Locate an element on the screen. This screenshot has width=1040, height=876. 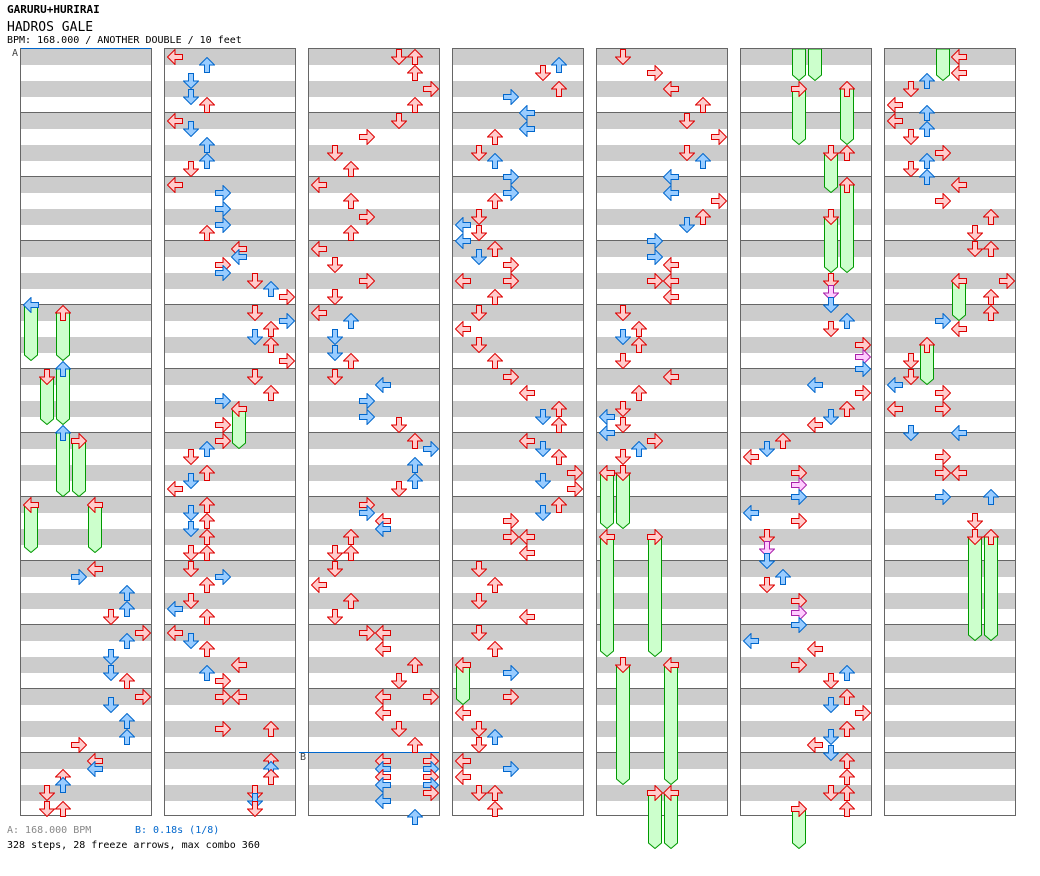
chart-column is located at coordinates (806, 448).